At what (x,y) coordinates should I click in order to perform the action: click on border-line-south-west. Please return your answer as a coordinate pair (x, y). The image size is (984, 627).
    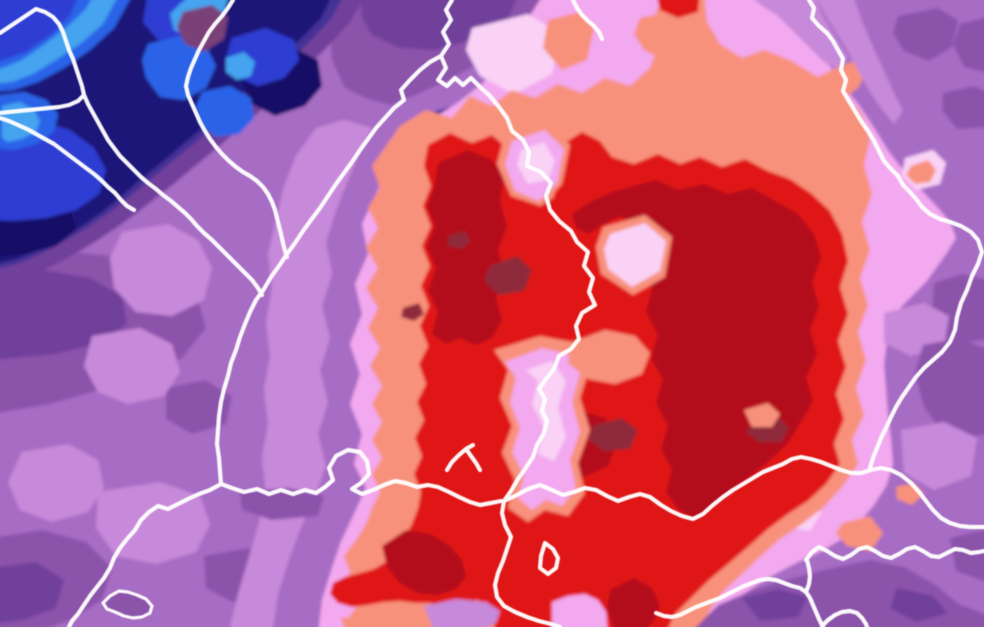
    Looking at the image, I should click on (361, 477).